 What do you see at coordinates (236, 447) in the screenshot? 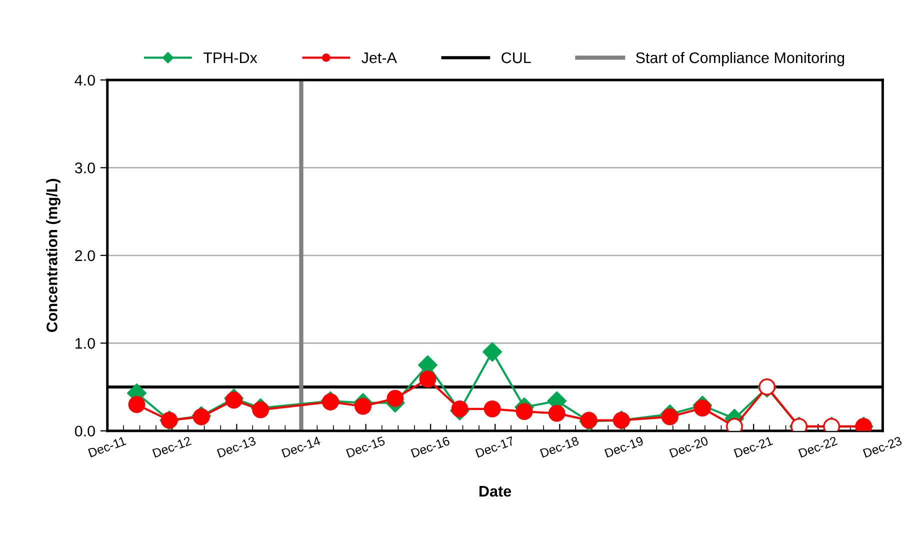
I see `x-tick-label: Dec-13` at bounding box center [236, 447].